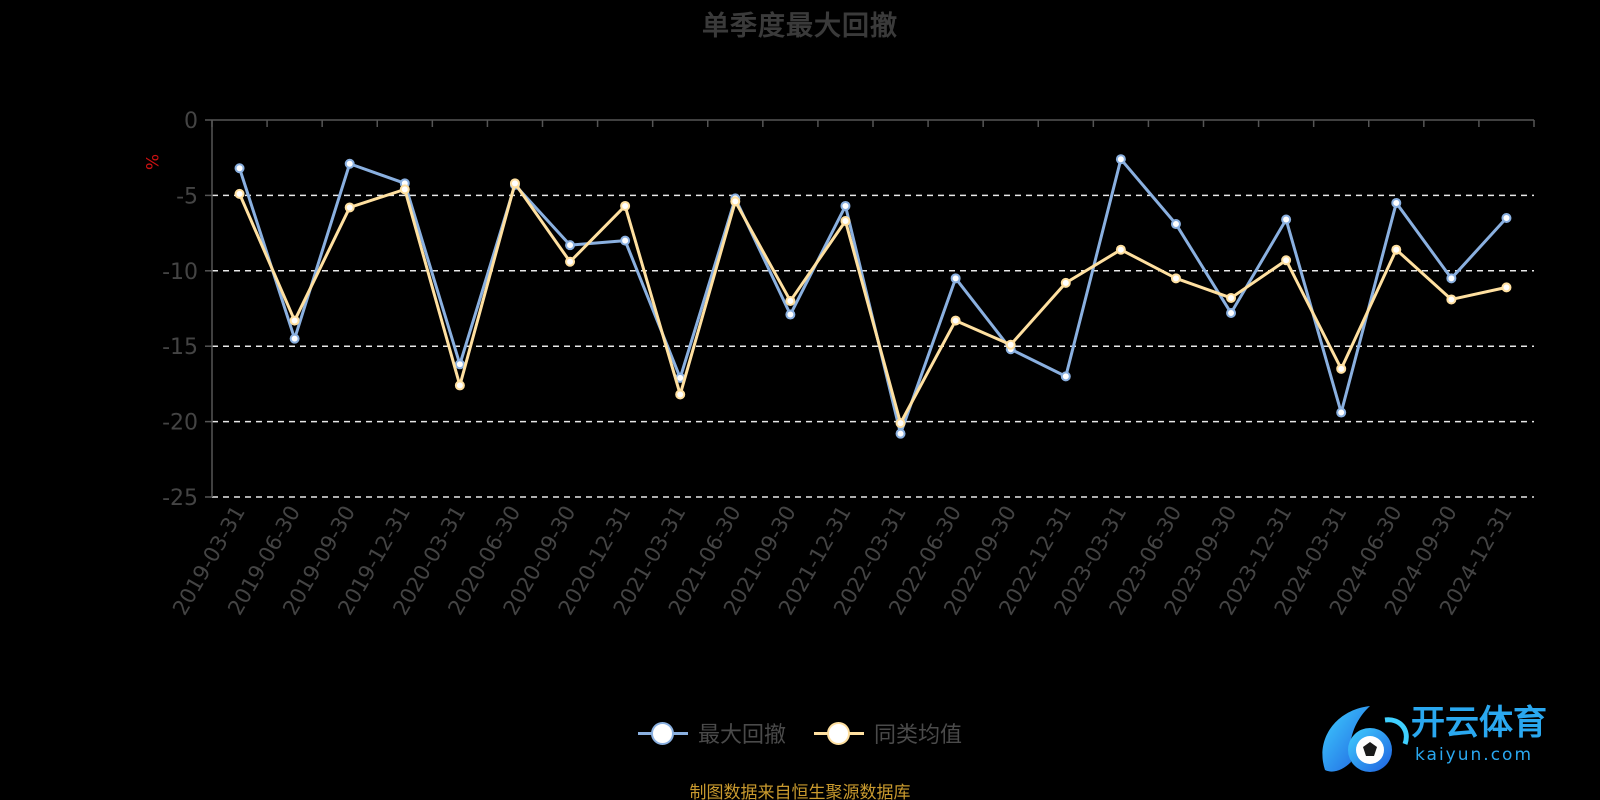  What do you see at coordinates (918, 735) in the screenshot?
I see `legend-label-peer-average: 同类均值` at bounding box center [918, 735].